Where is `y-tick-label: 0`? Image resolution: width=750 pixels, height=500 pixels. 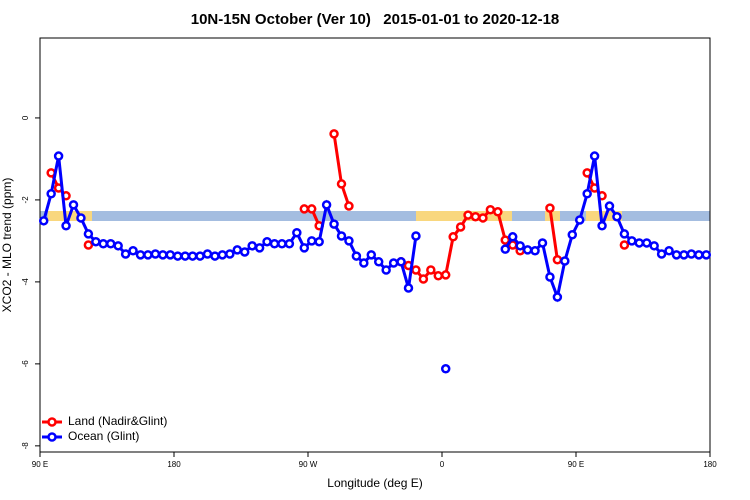 y-tick-label: 0 is located at coordinates (25, 117).